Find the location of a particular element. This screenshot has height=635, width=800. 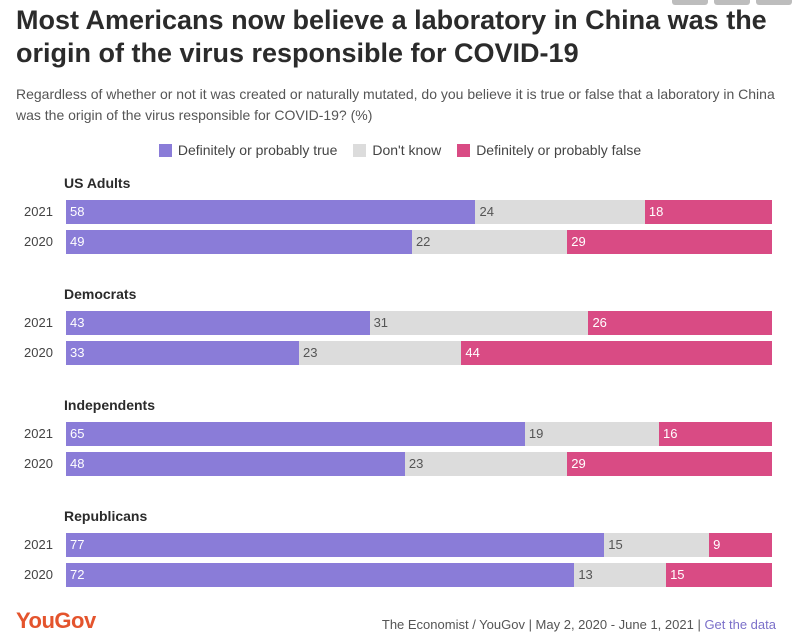

seg-dont-know: 15 is located at coordinates (657, 545).